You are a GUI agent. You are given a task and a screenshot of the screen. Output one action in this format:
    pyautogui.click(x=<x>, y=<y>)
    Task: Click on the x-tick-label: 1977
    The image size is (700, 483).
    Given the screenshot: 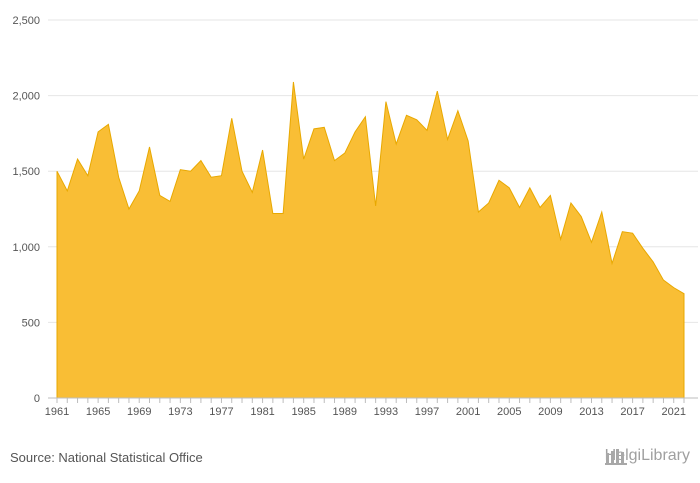 What is the action you would take?
    pyautogui.click(x=221, y=412)
    